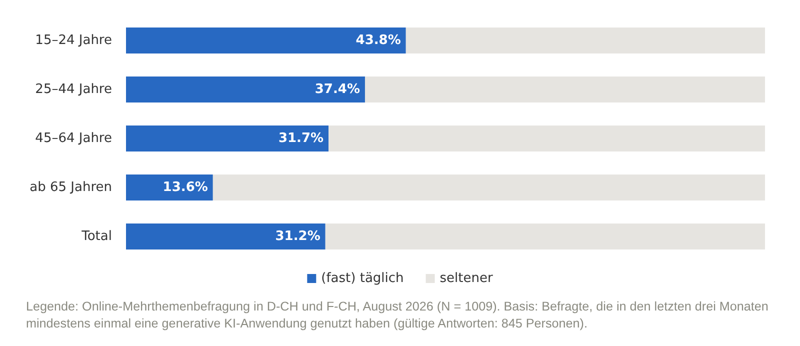 Image resolution: width=800 pixels, height=346 pixels. Describe the element at coordinates (71, 187) in the screenshot. I see `y-tick-label: ab 65 Jahren` at that location.